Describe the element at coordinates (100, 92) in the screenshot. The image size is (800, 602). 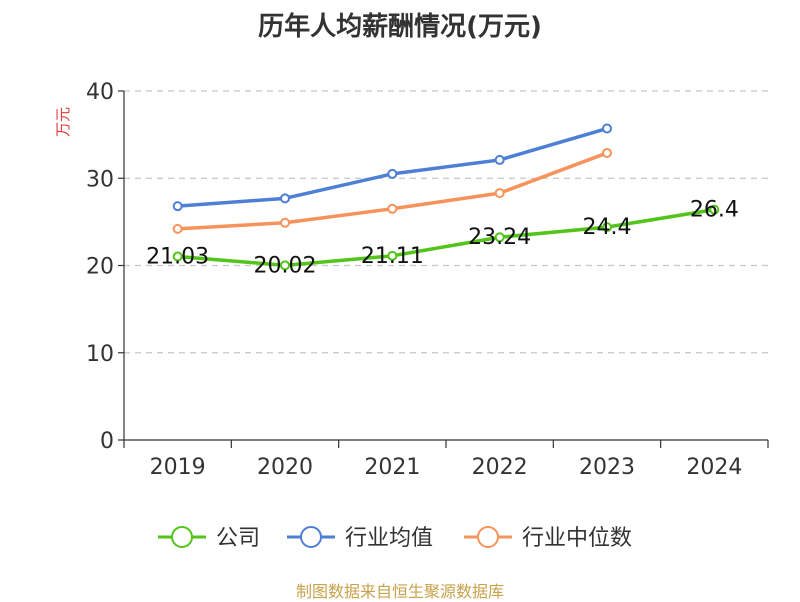
I see `y-tick-label: 40` at that location.